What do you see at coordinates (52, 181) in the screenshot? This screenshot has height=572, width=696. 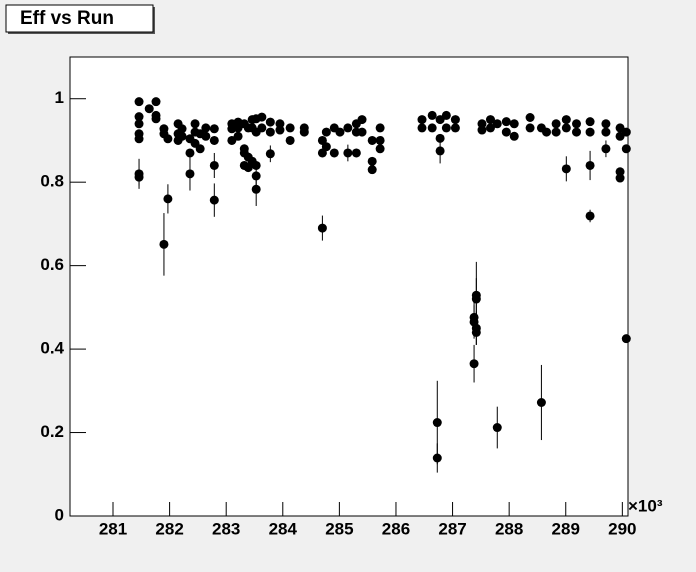 I see `y-tick-label: 0.8` at bounding box center [52, 181].